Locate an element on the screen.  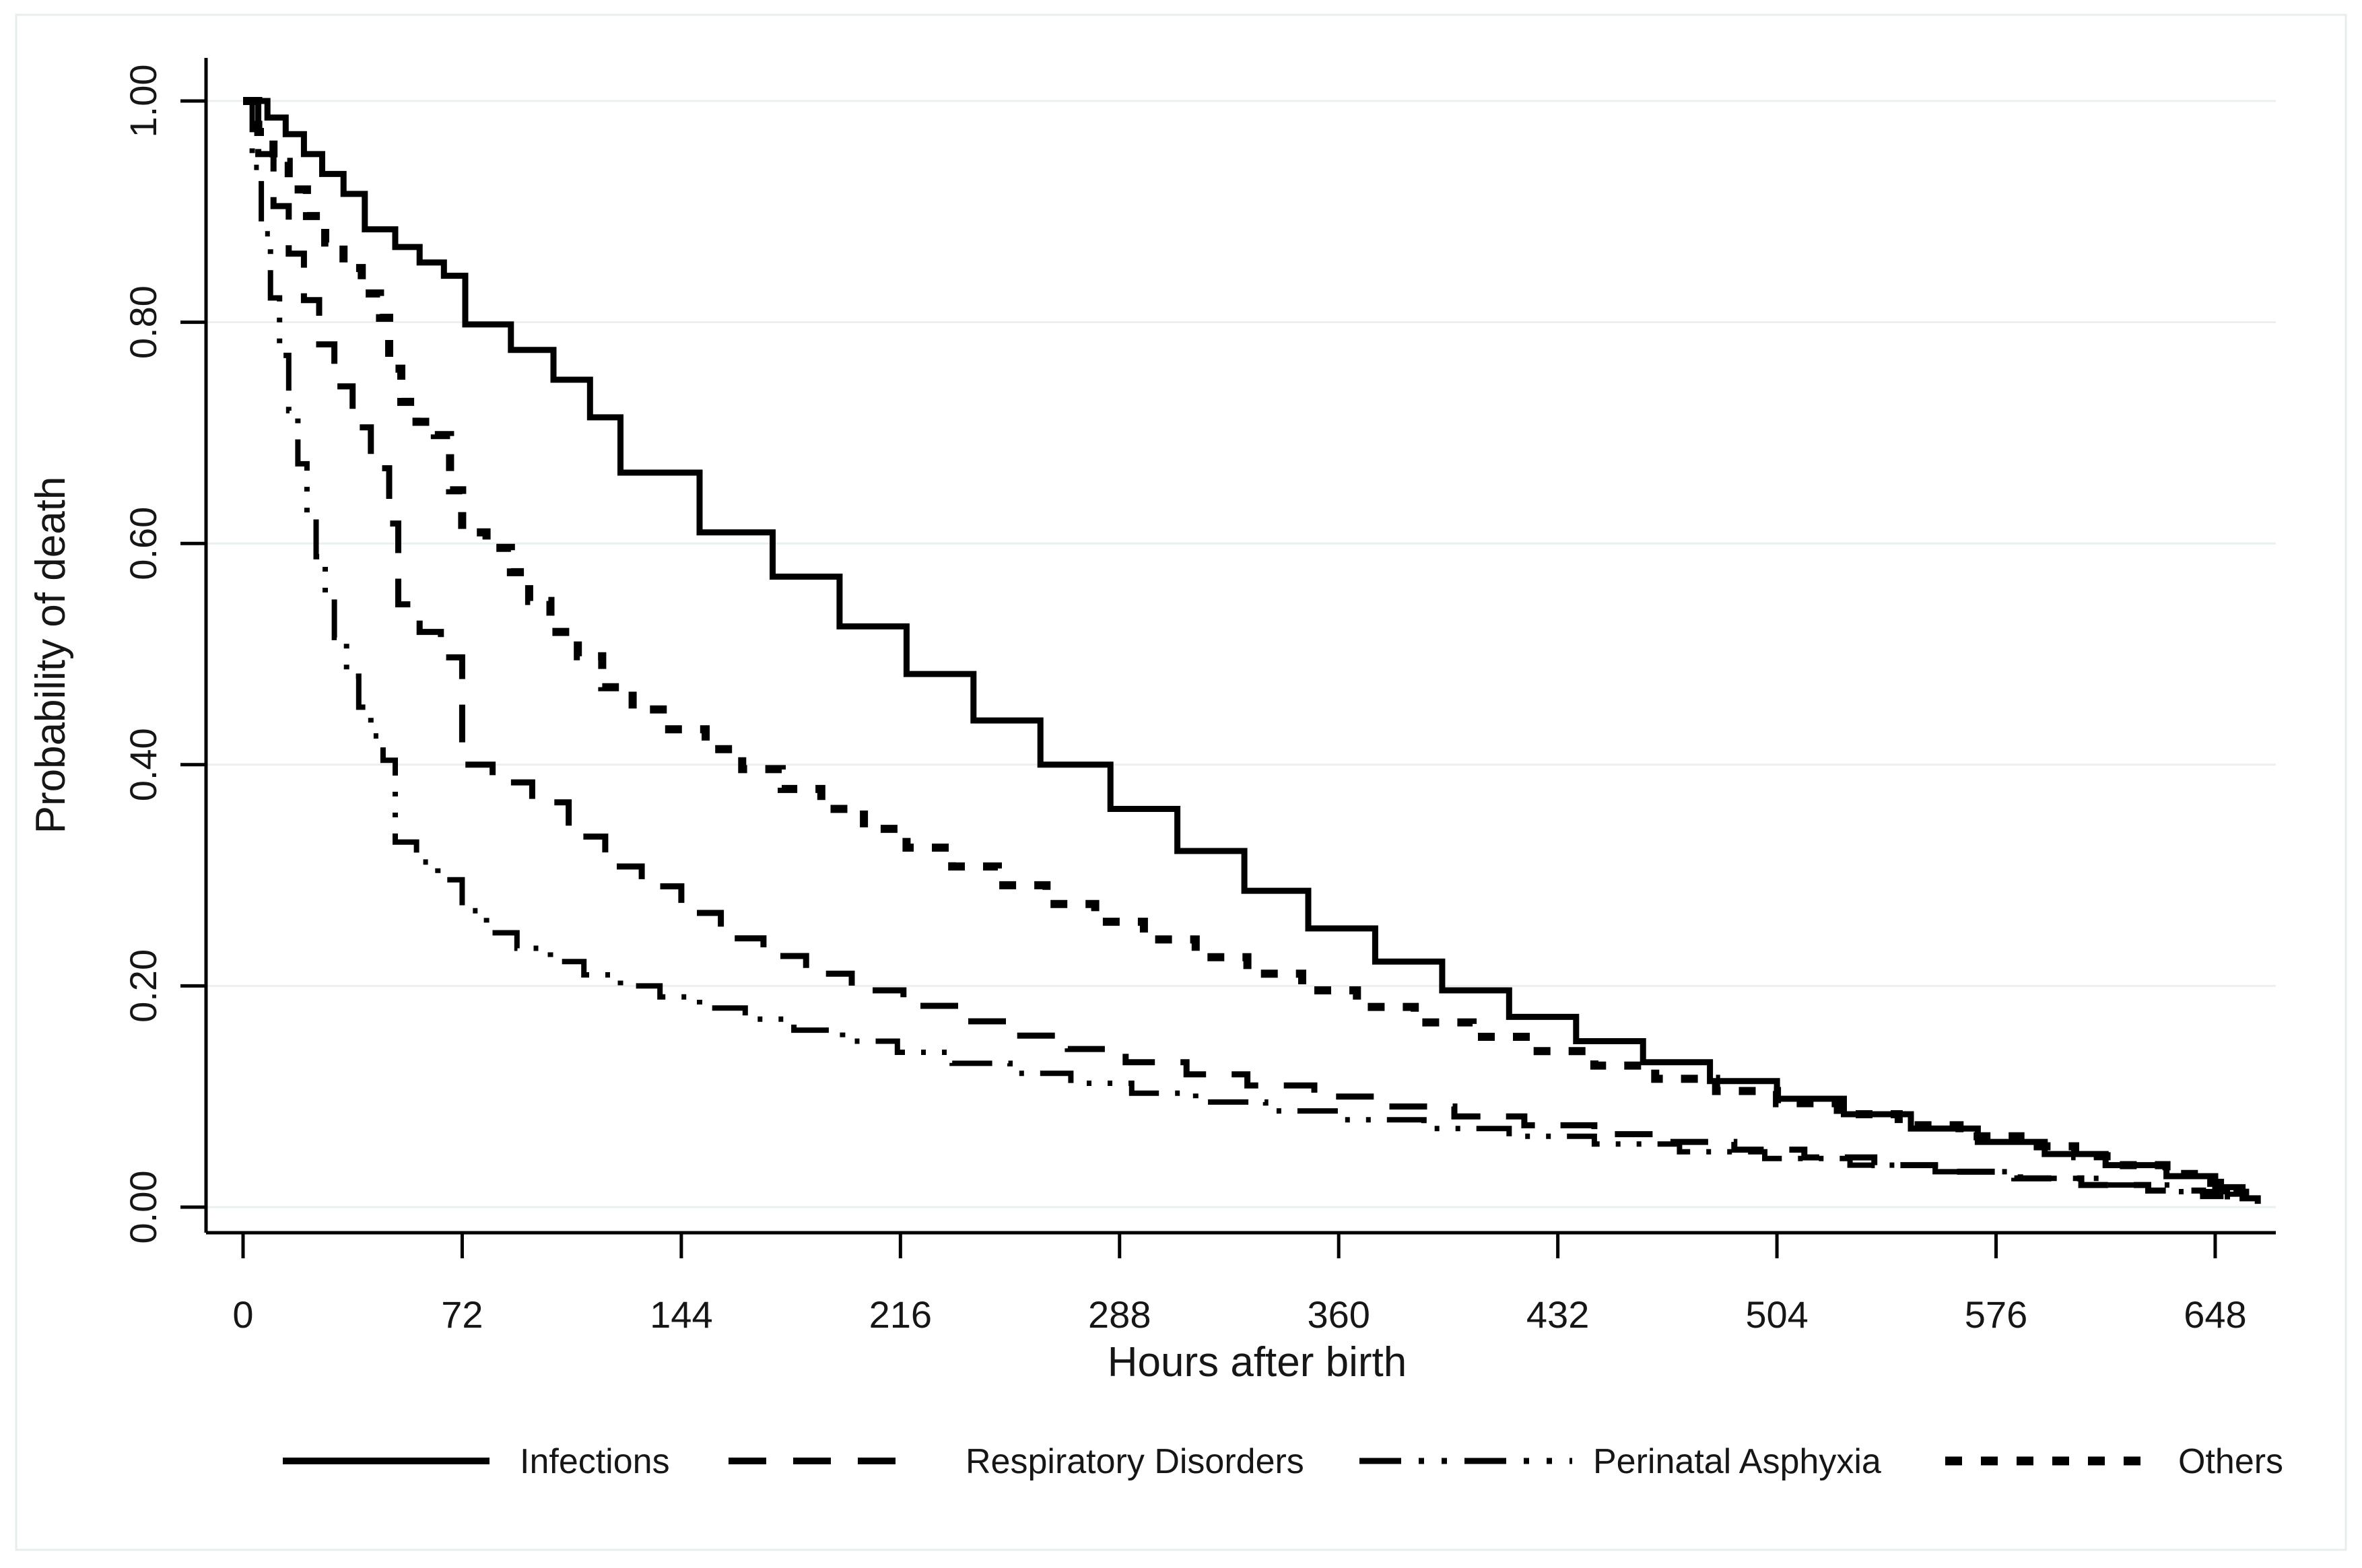
x-tick-label-72: 72 is located at coordinates (462, 1314).